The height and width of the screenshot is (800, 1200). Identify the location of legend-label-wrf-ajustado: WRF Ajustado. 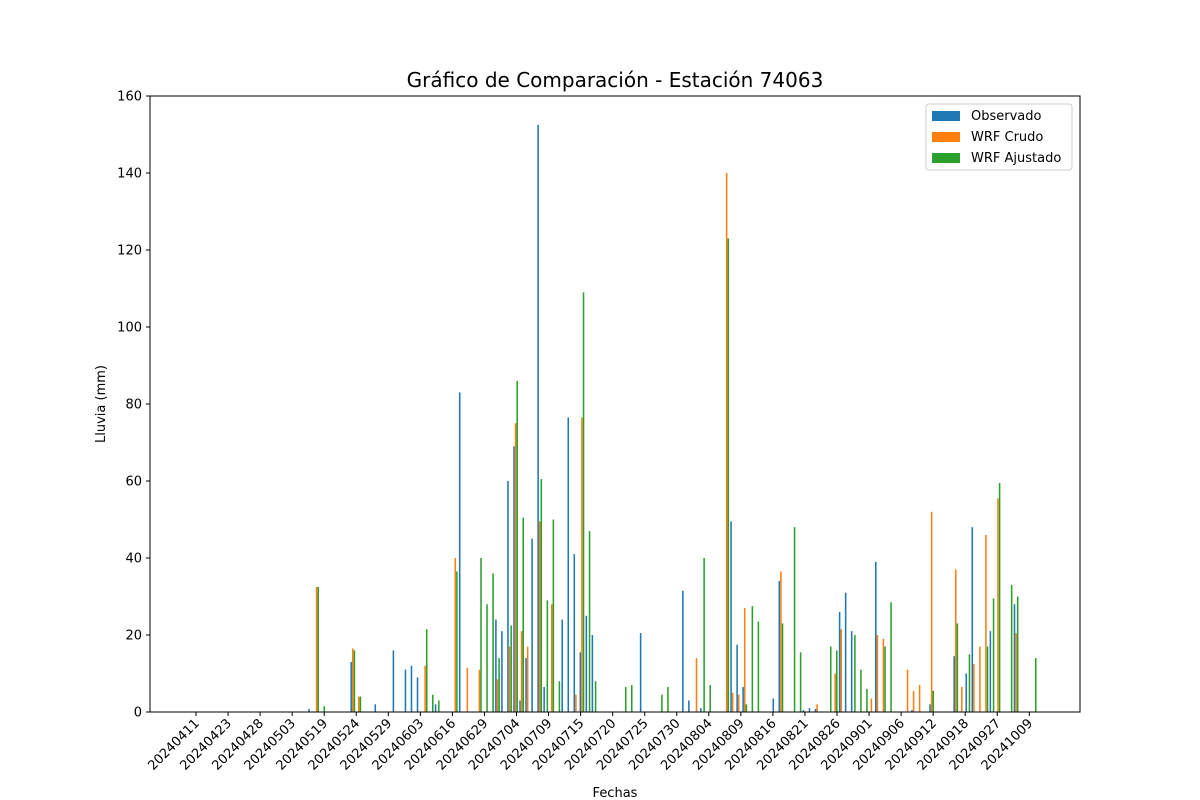
(1016, 158).